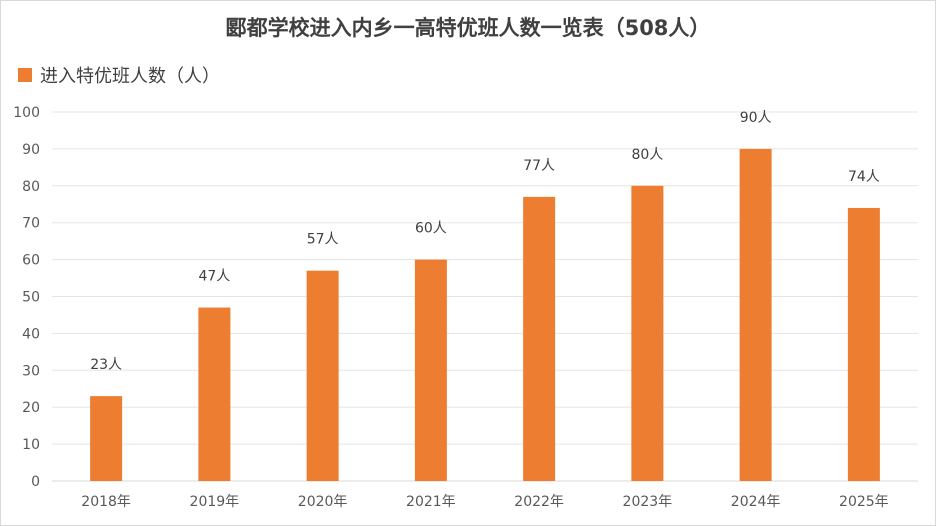  I want to click on y-tick-label: 30, so click(31, 371).